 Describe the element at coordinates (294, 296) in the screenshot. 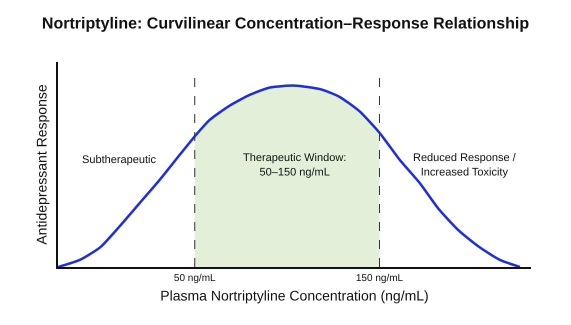

I see `x-axis-title: Plasma Nortriptyline Concentration (ng/mL)` at that location.